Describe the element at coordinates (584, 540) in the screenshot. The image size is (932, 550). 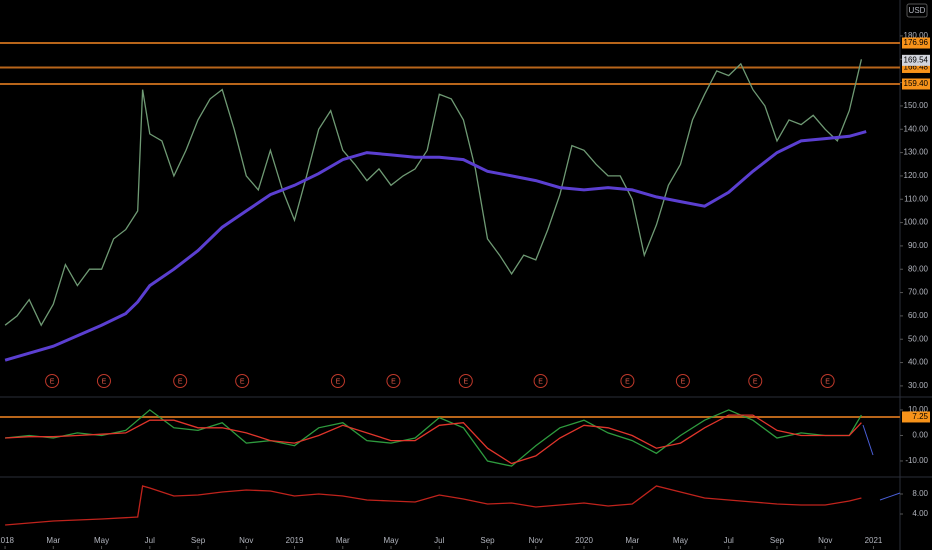
I see `x-tick-label: 2020` at that location.